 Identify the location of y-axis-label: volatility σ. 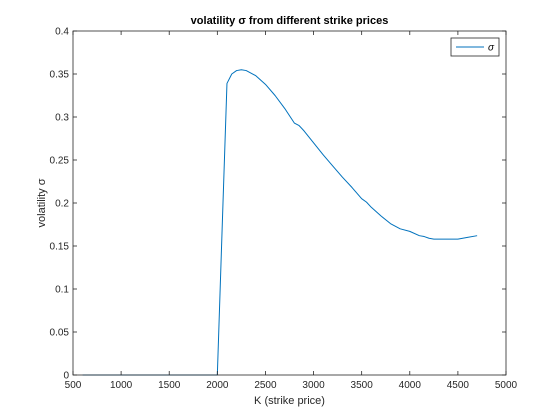
(42, 202).